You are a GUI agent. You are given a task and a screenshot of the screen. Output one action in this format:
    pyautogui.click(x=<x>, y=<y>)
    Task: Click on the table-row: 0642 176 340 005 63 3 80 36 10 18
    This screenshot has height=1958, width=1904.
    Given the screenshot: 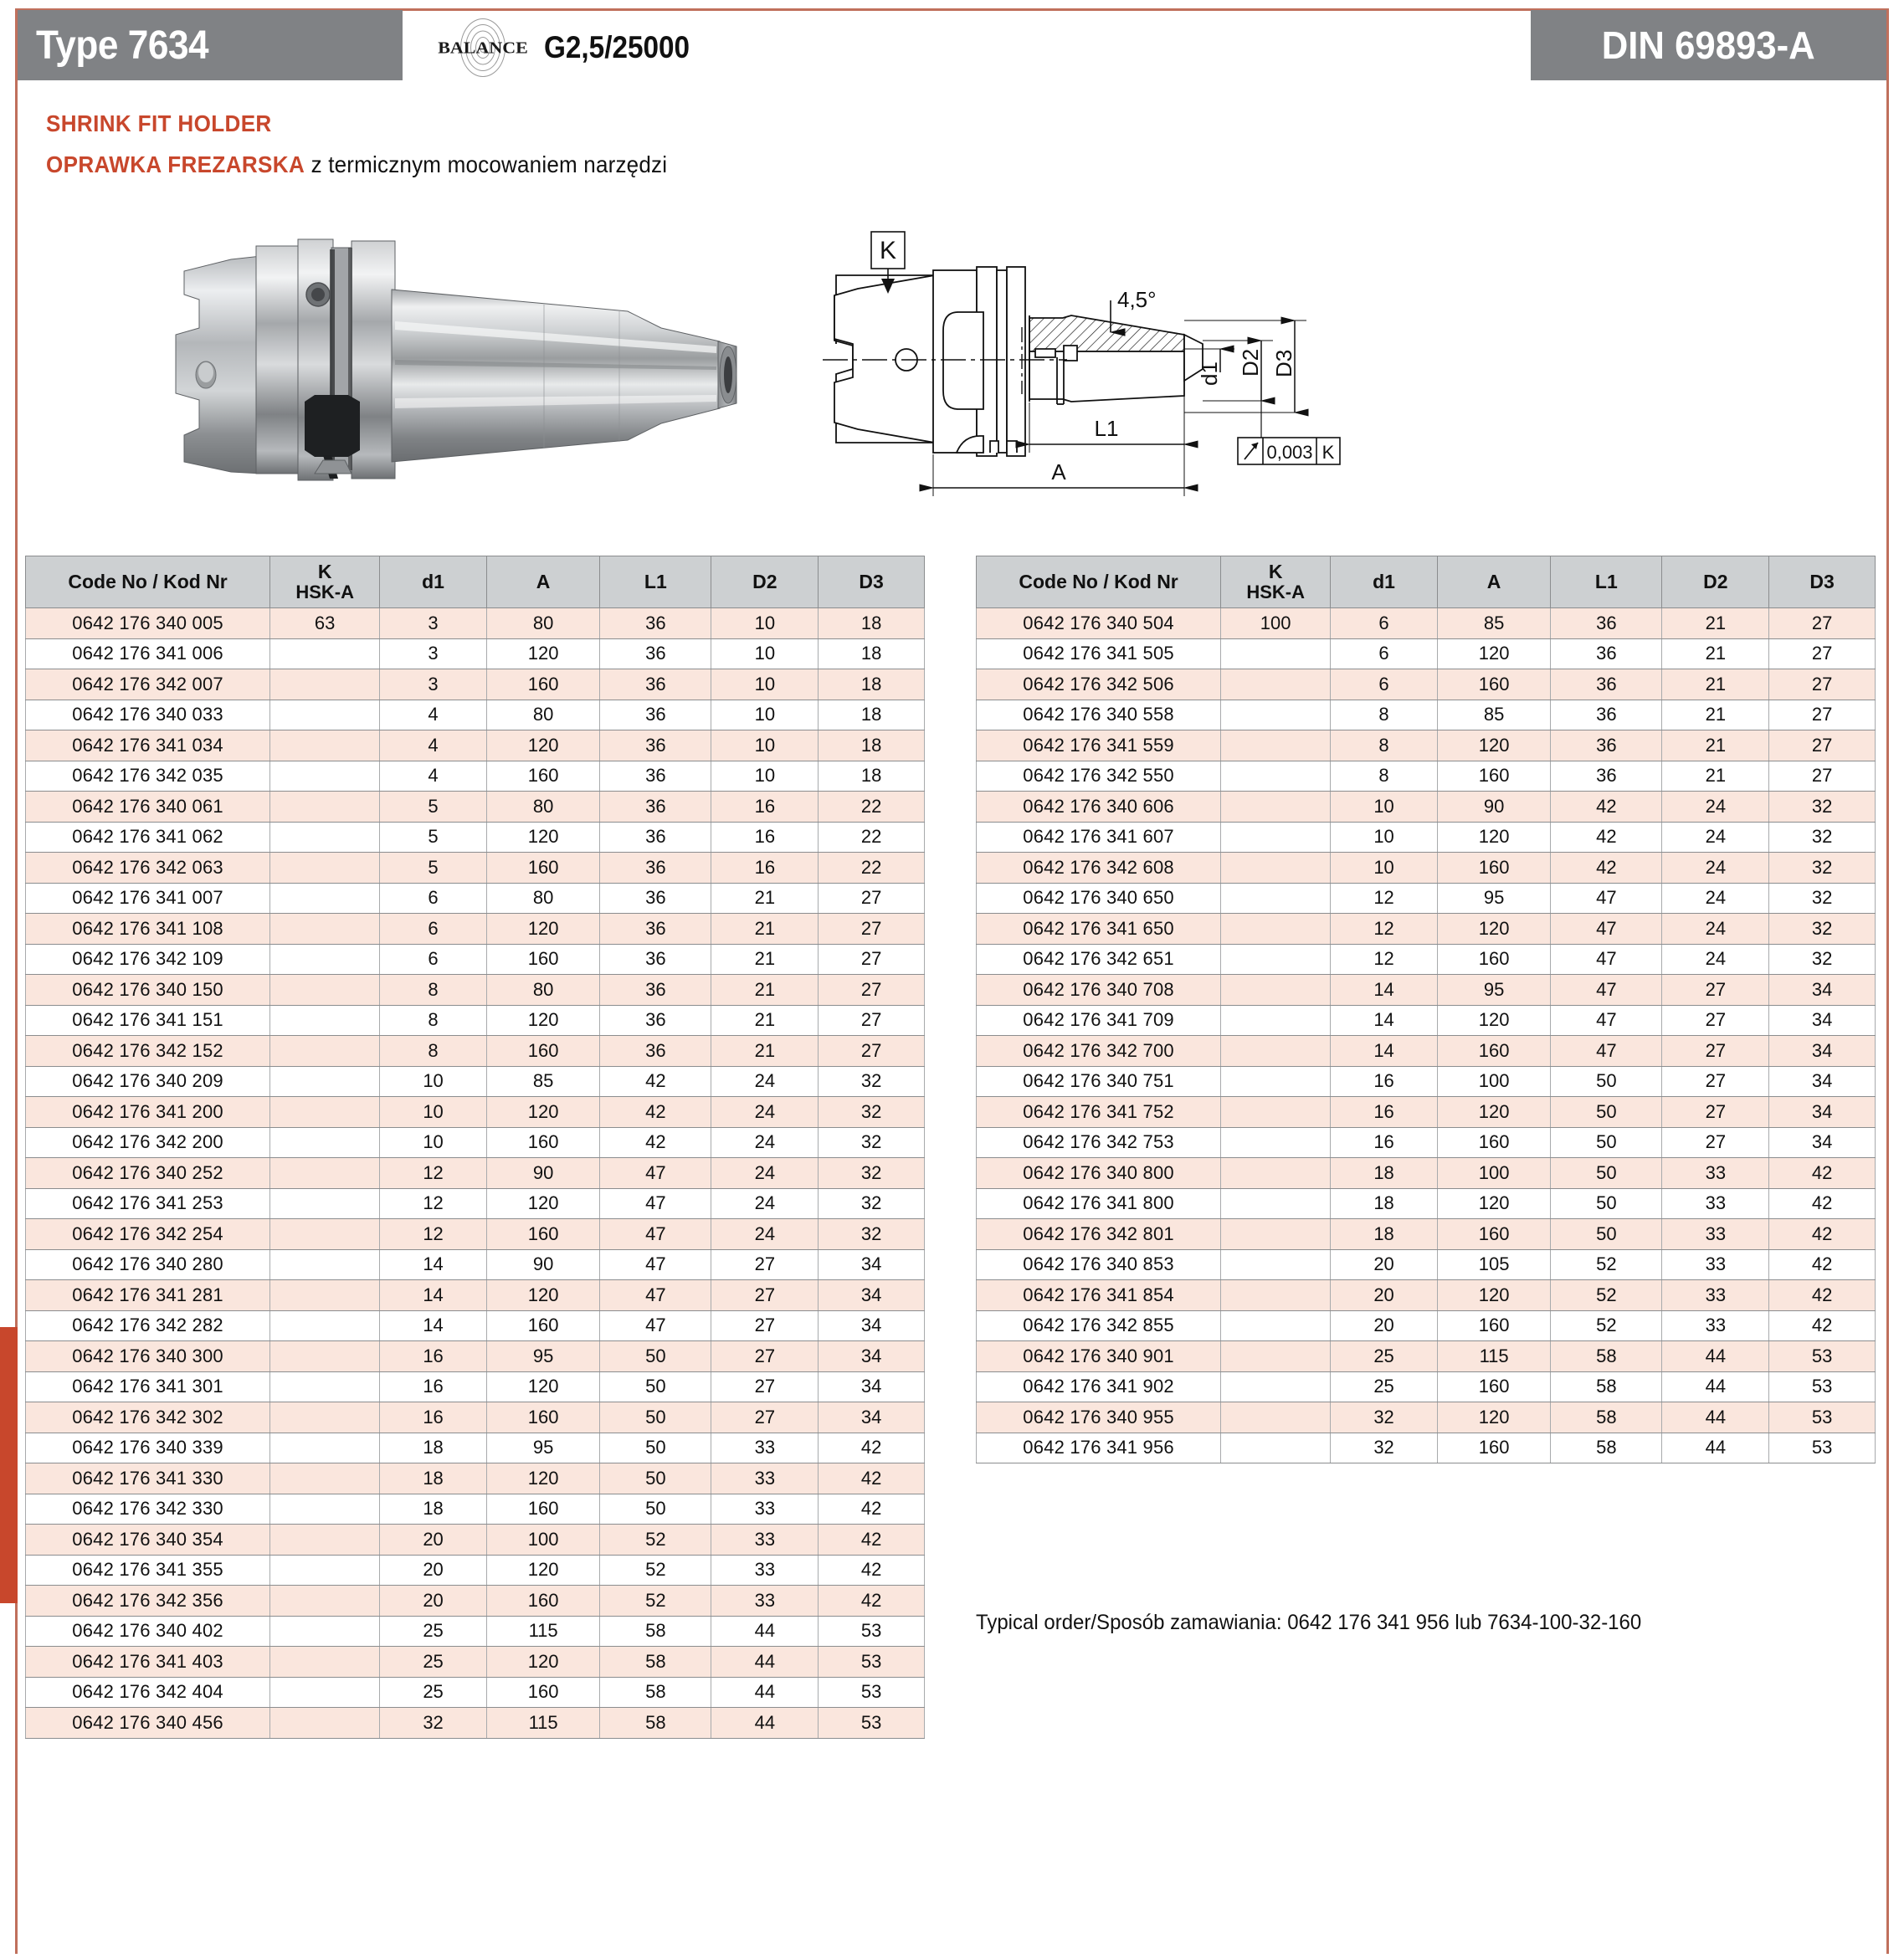 What is the action you would take?
    pyautogui.click(x=474, y=623)
    